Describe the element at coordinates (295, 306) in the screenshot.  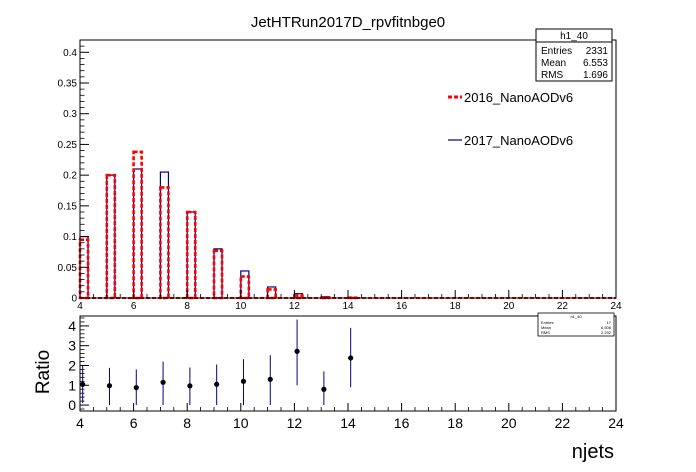
I see `top-x-tick-label: 12` at that location.